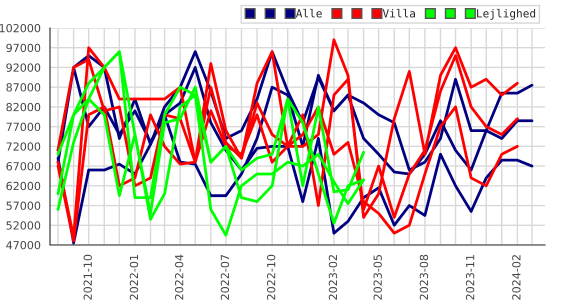  What do you see at coordinates (23, 146) in the screenshot?
I see `y-tick-label: 72000` at bounding box center [23, 146].